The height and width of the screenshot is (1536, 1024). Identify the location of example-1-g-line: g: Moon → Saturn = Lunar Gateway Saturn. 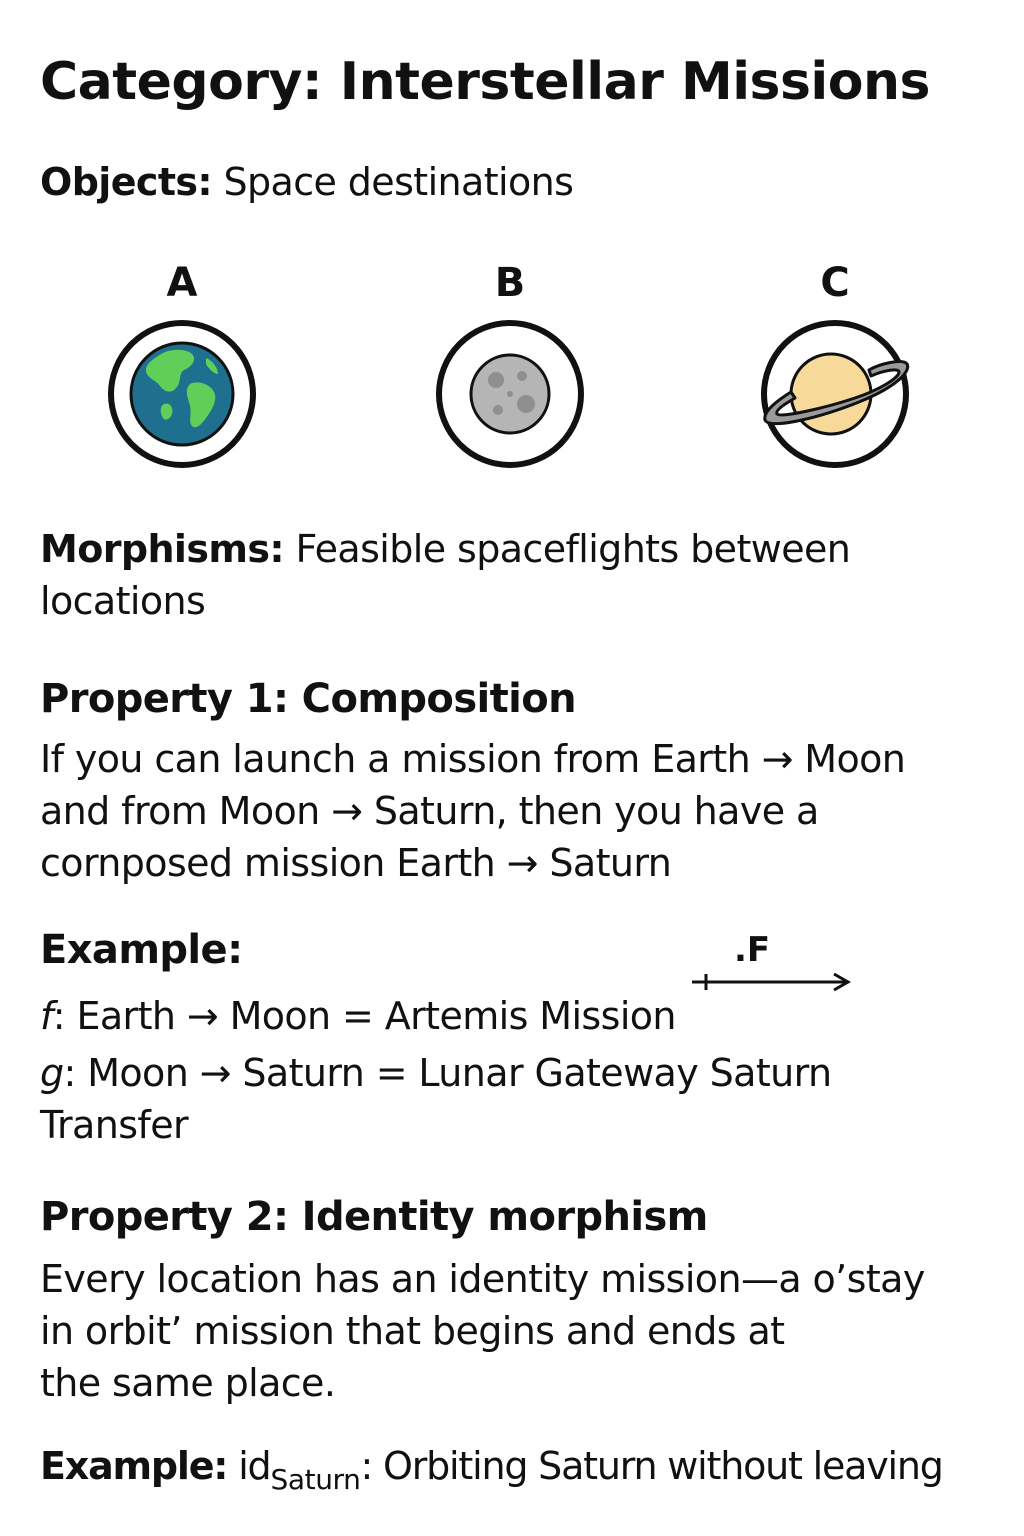
(436, 1073).